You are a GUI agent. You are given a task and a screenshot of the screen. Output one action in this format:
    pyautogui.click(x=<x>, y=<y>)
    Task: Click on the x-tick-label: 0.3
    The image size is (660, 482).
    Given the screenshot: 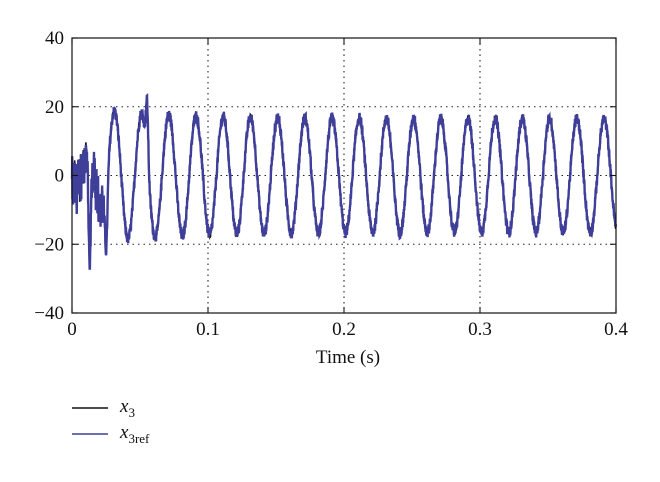 What is the action you would take?
    pyautogui.click(x=480, y=329)
    